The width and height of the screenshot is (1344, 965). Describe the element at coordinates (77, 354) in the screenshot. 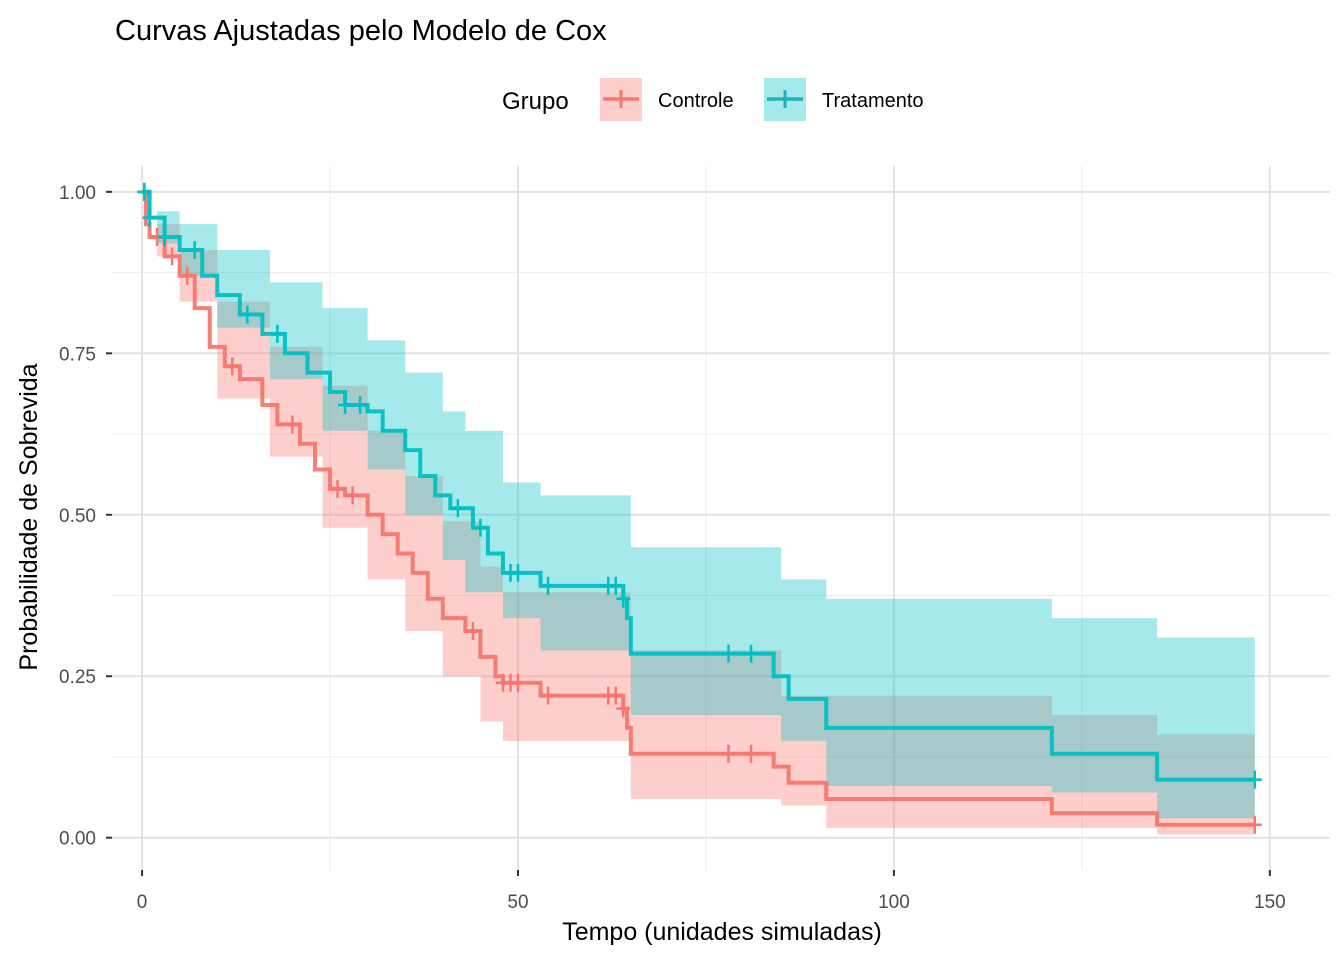

I see `y-tick-label: 0.75` at that location.